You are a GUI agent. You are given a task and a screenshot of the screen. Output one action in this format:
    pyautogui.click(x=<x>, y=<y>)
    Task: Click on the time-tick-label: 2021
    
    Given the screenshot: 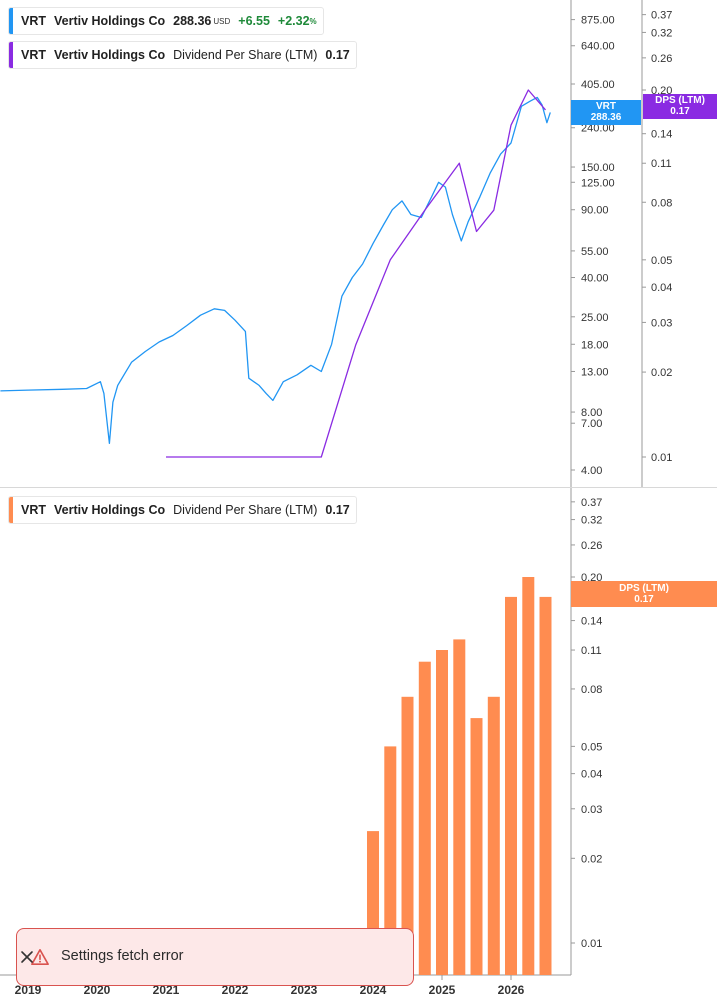 What is the action you would take?
    pyautogui.click(x=166, y=990)
    